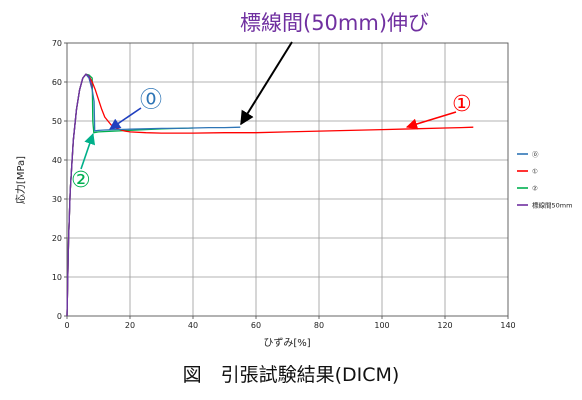  Describe the element at coordinates (57, 199) in the screenshot. I see `y-tick-label: 30` at that location.